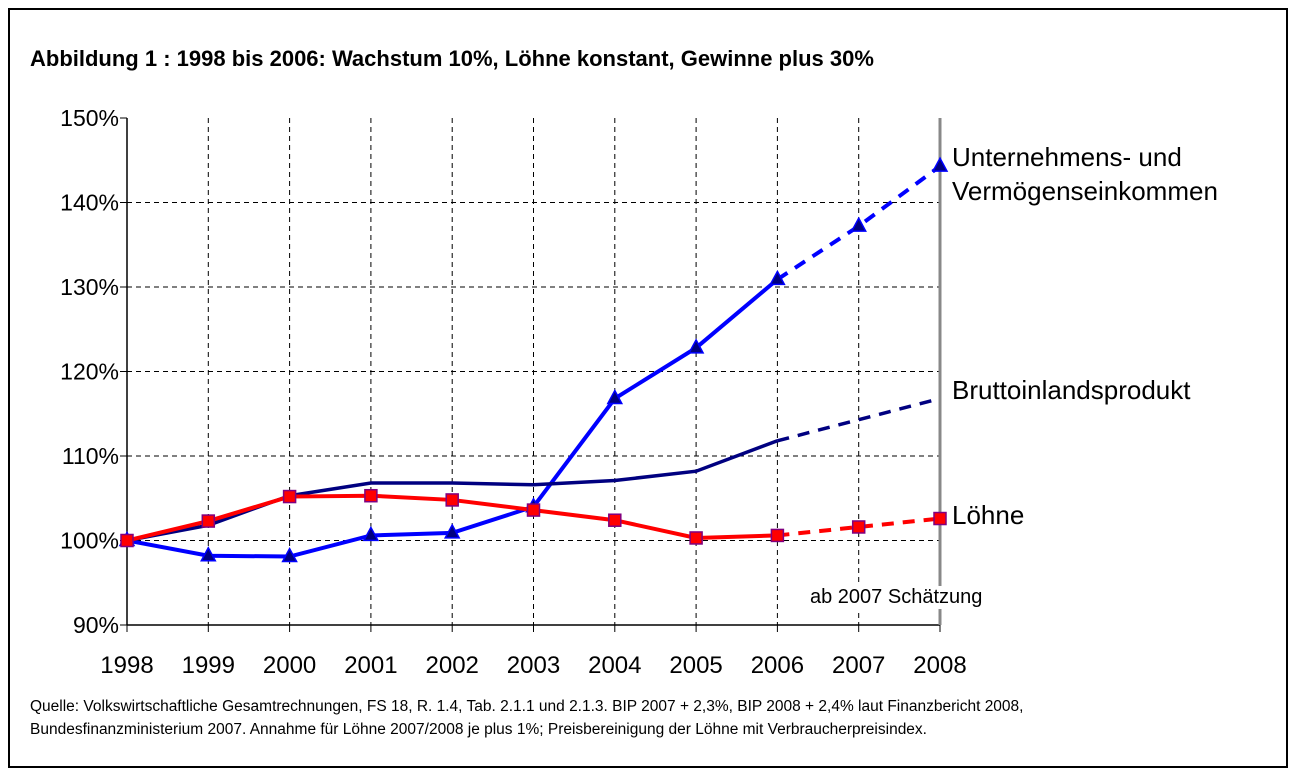 The height and width of the screenshot is (778, 1297). Describe the element at coordinates (89, 541) in the screenshot. I see `y-tick-label: 100%` at that location.